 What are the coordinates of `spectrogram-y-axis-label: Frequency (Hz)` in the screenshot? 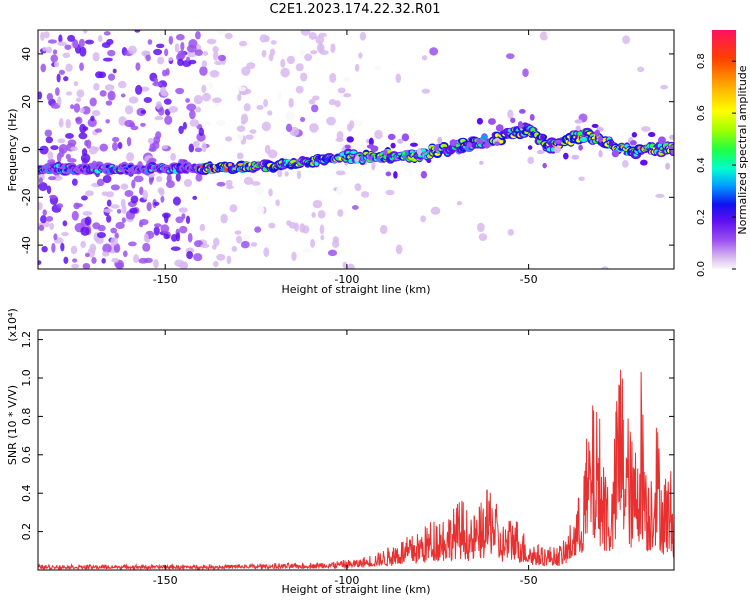 It's located at (12, 150).